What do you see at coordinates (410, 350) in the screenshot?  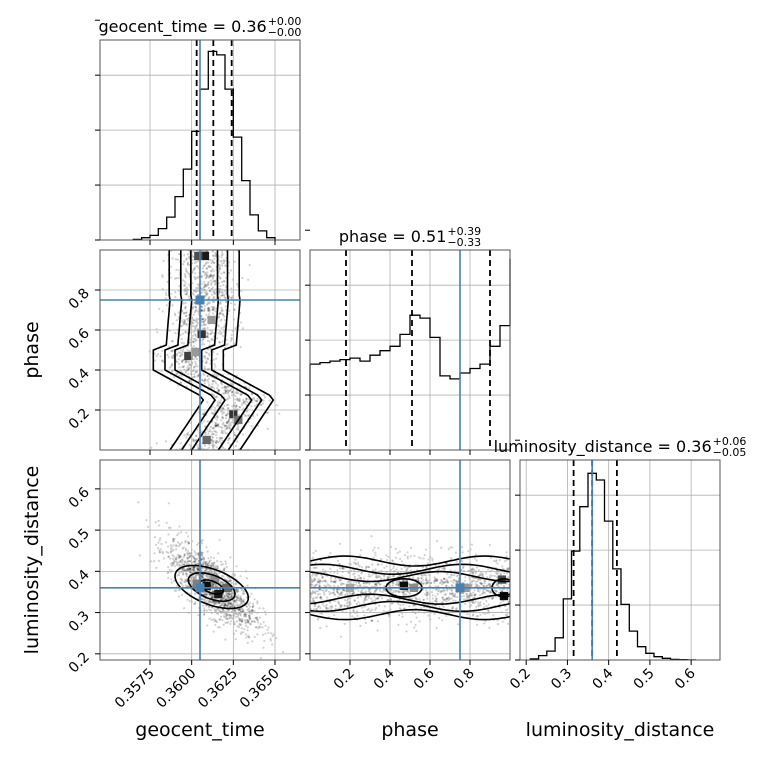 I see `panel-frame` at bounding box center [410, 350].